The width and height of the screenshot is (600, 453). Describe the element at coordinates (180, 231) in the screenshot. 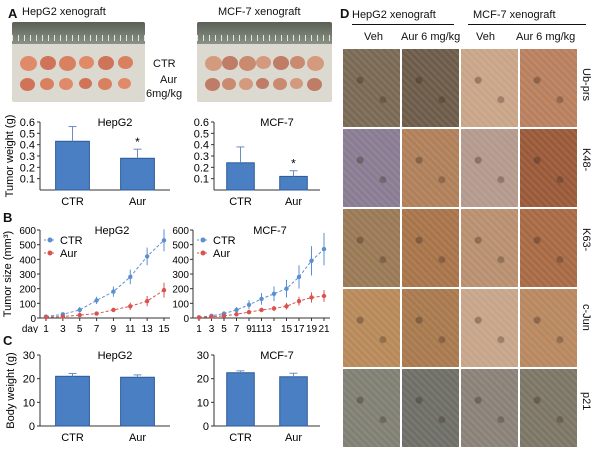

I see `y-tick-label: 600` at that location.